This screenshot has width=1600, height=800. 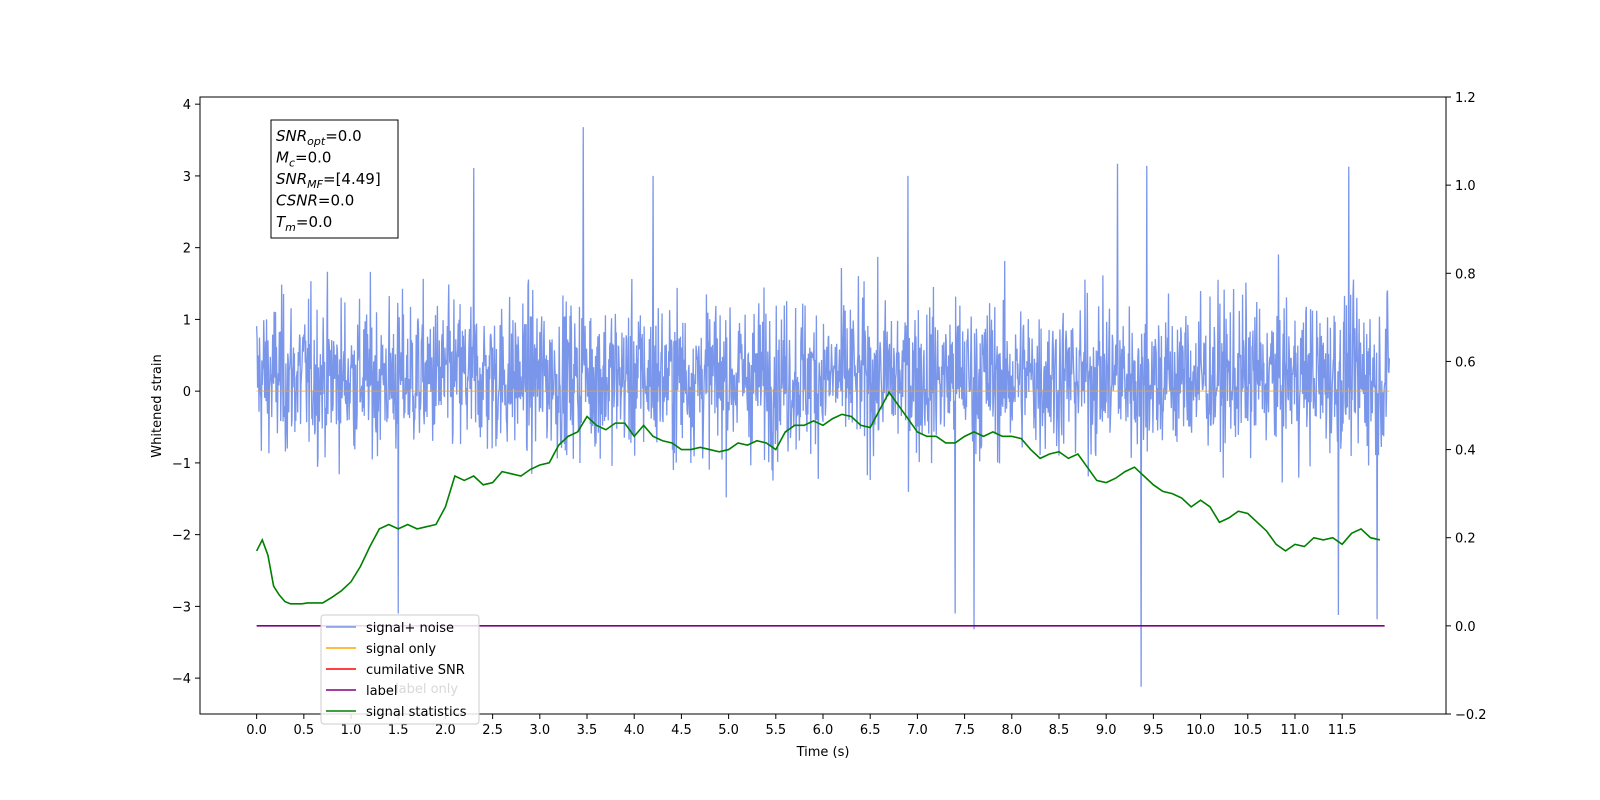 I want to click on legend-label: signal+ noise, so click(x=410, y=628).